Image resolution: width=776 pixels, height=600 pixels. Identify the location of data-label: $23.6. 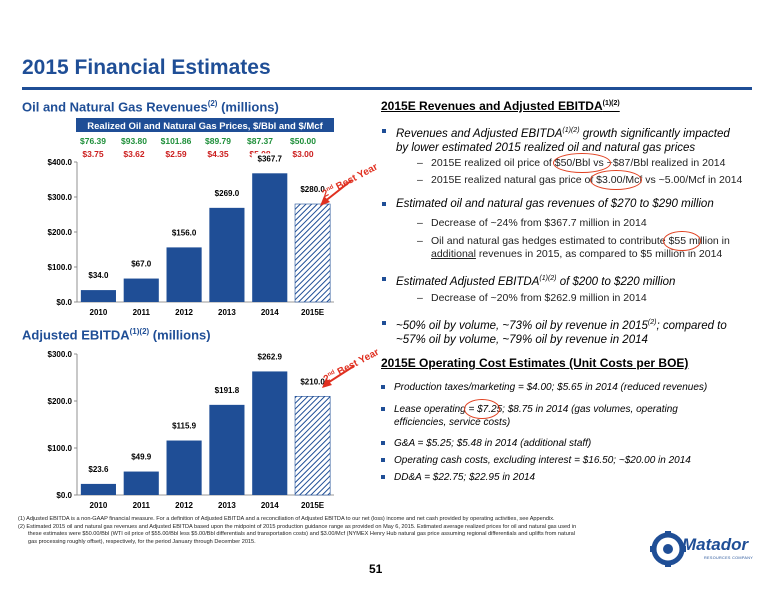
(98, 469).